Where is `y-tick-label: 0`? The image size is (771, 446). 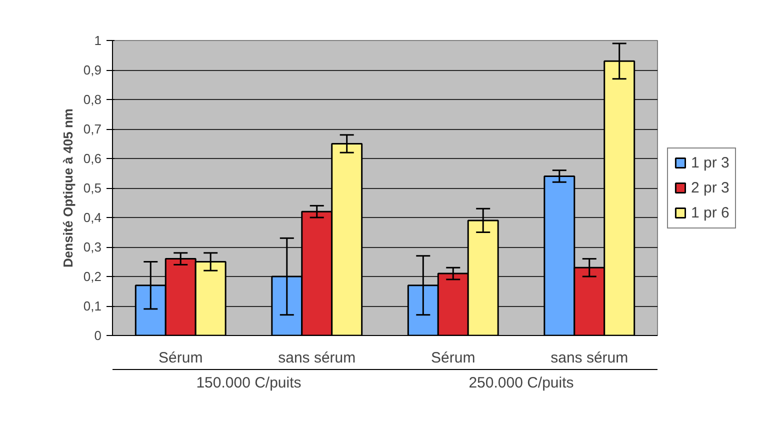
y-tick-label: 0 is located at coordinates (98, 335).